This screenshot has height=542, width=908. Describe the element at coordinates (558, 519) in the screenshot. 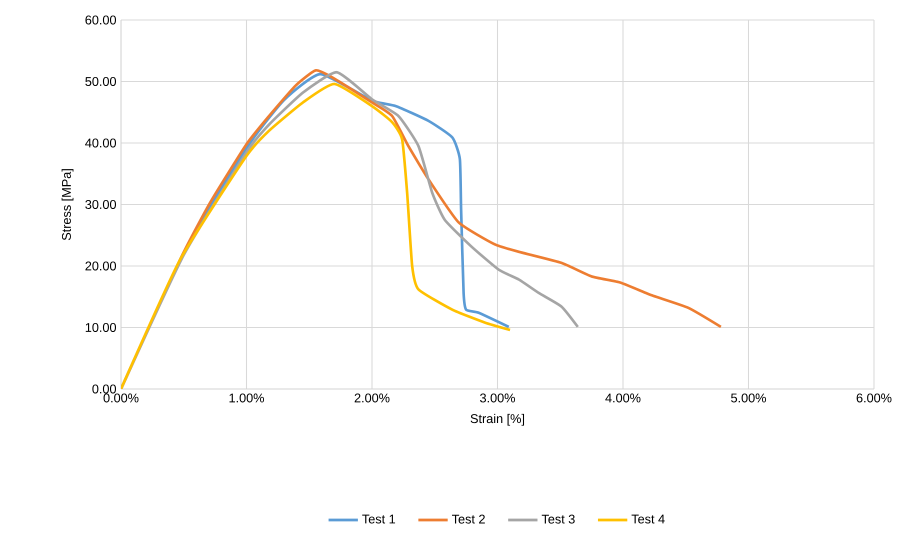

I see `legend-label: Test 3` at that location.